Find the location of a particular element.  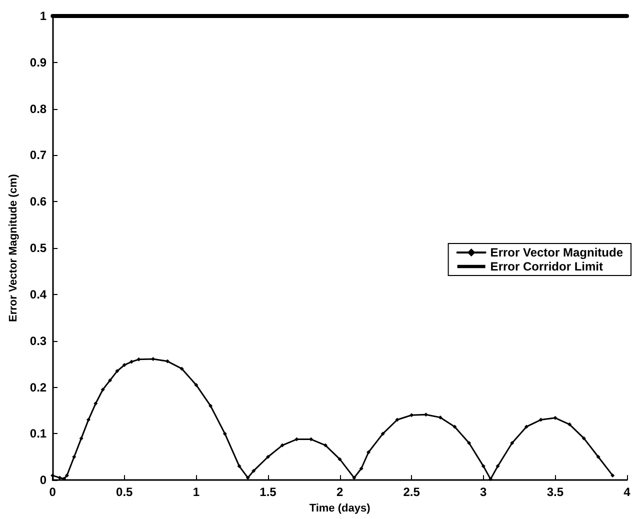

legend-label: Error Vector Magnitude is located at coordinates (557, 253).